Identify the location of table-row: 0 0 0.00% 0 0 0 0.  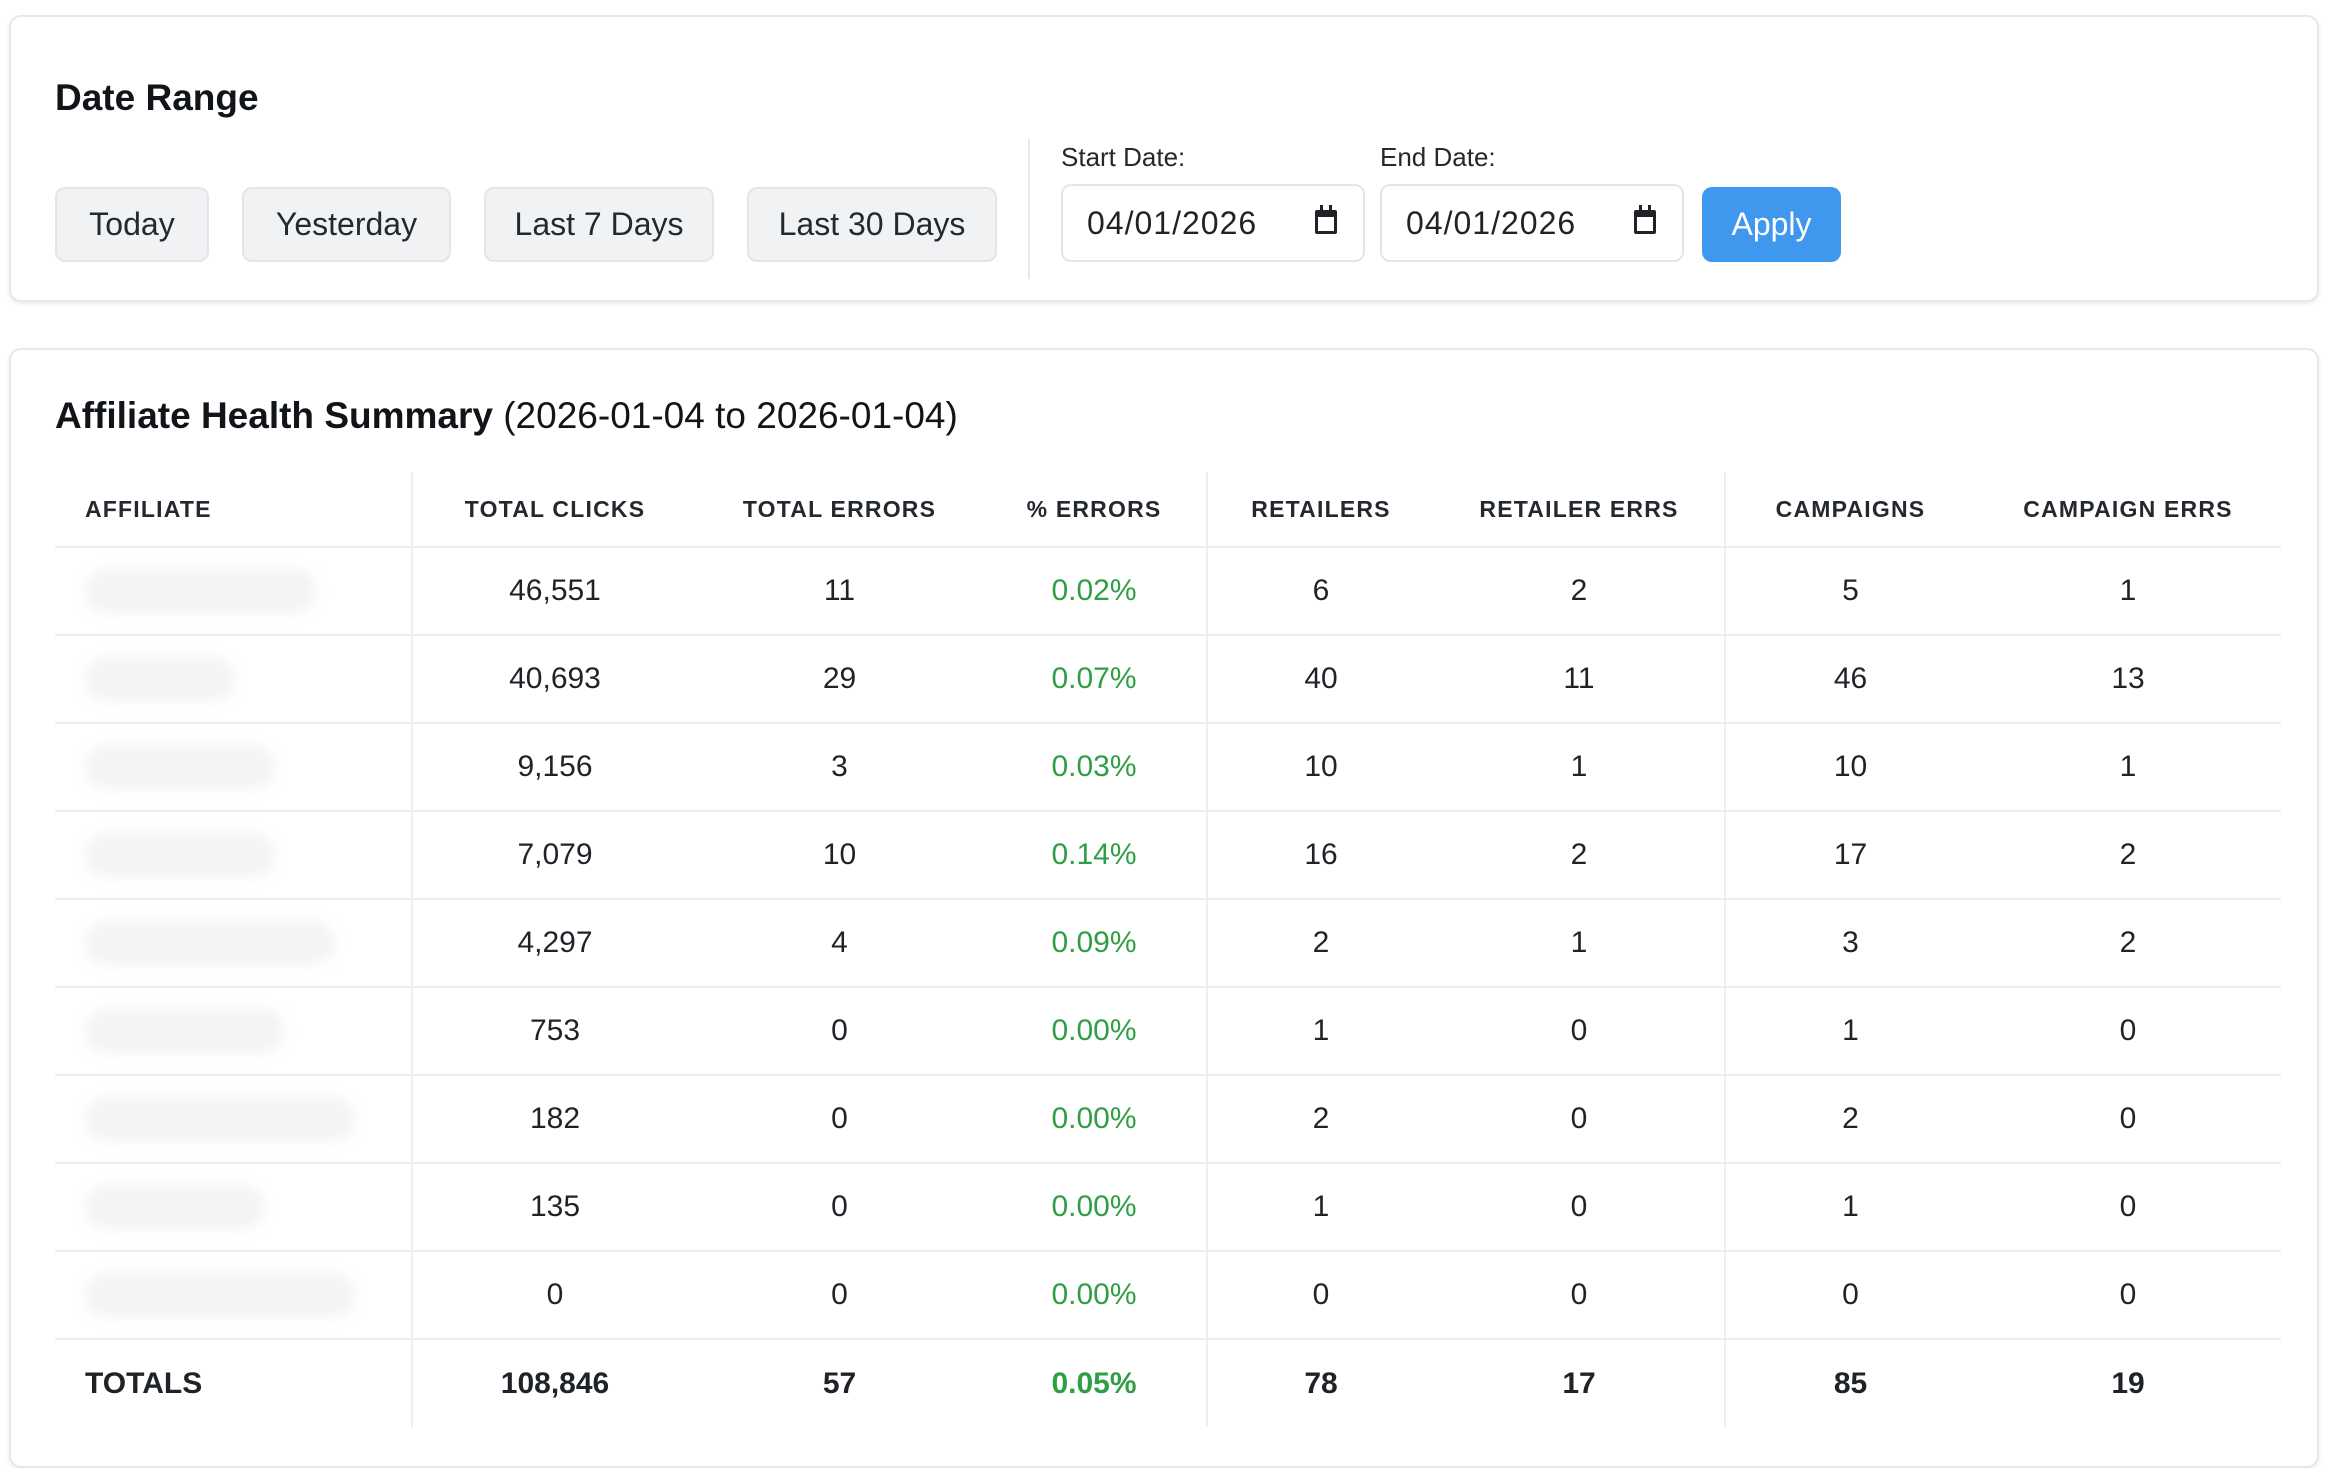
(1168, 1295).